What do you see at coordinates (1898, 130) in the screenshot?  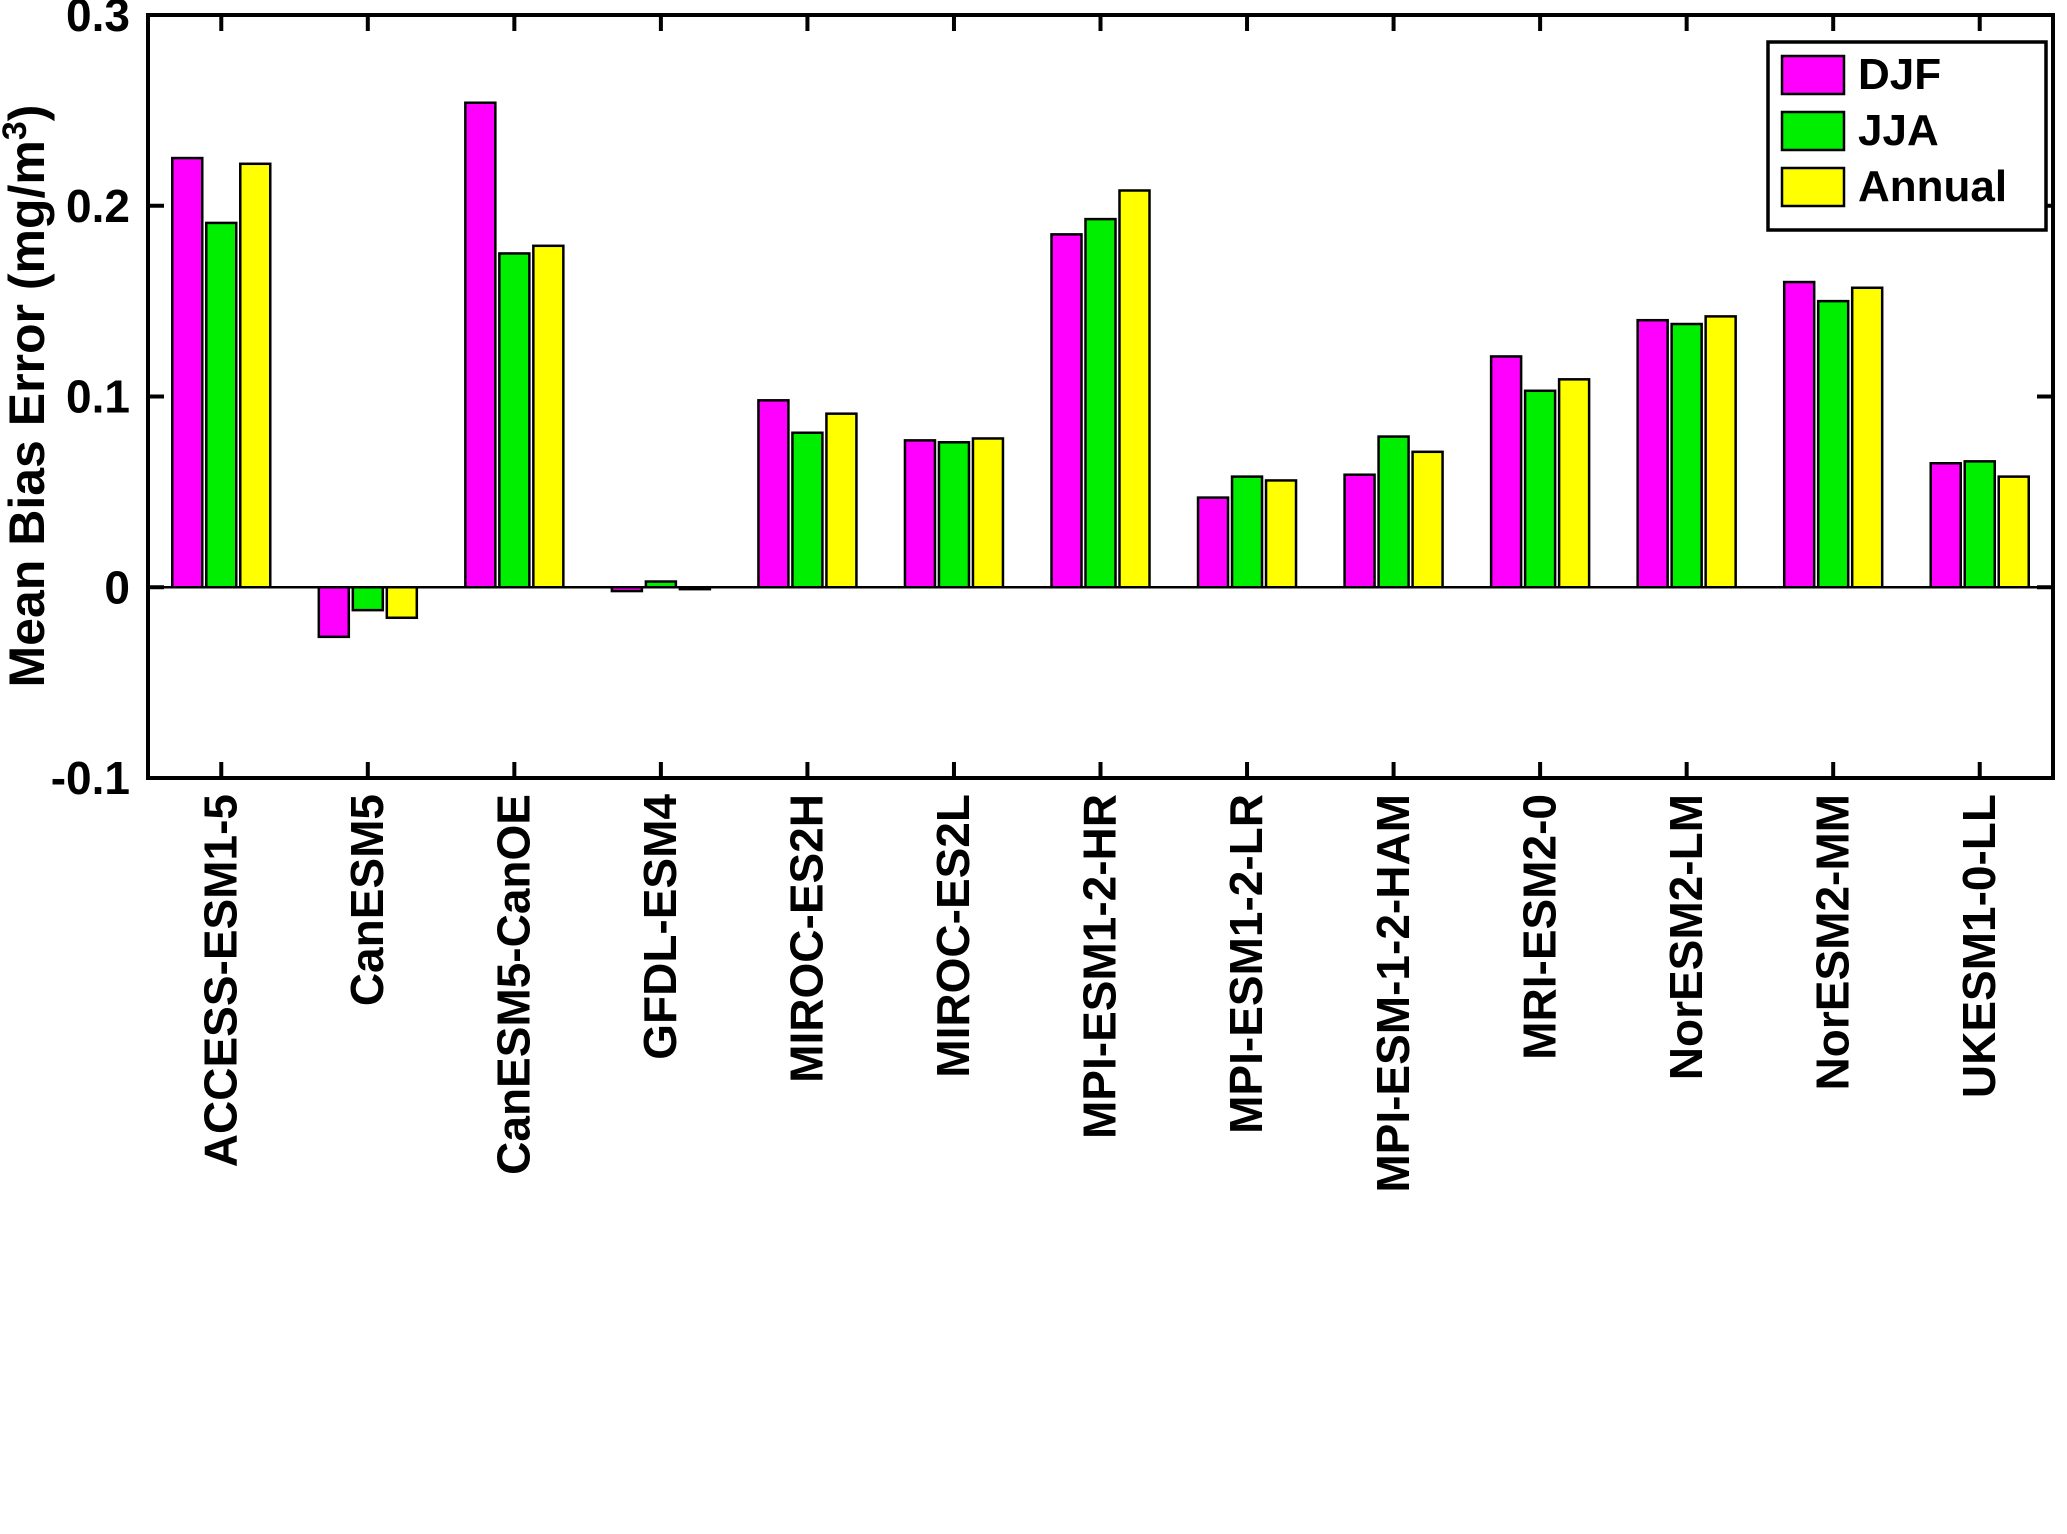 I see `legend-label-jja: JJA` at bounding box center [1898, 130].